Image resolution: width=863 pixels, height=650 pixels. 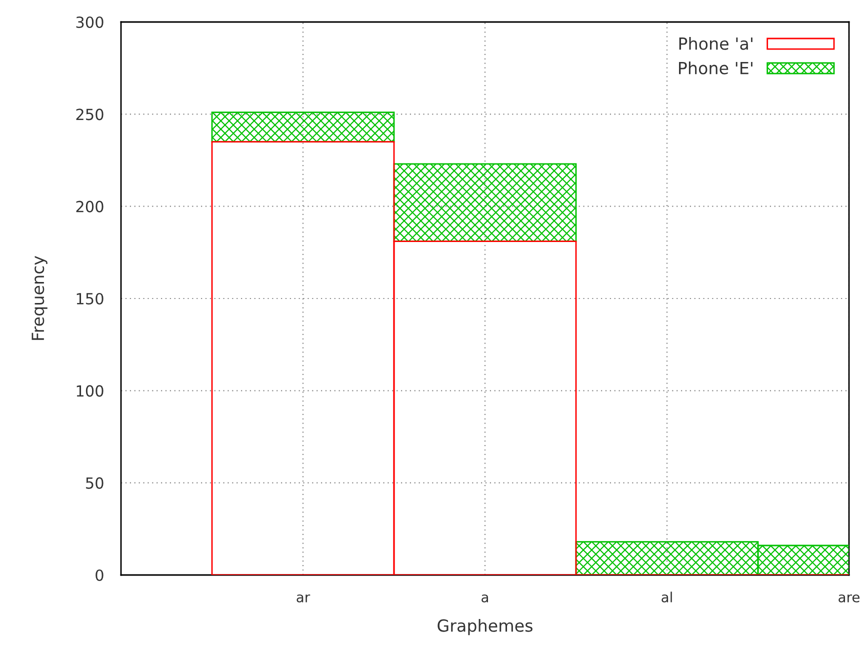 What do you see at coordinates (90, 22) in the screenshot?
I see `y-tick-label: 300` at bounding box center [90, 22].